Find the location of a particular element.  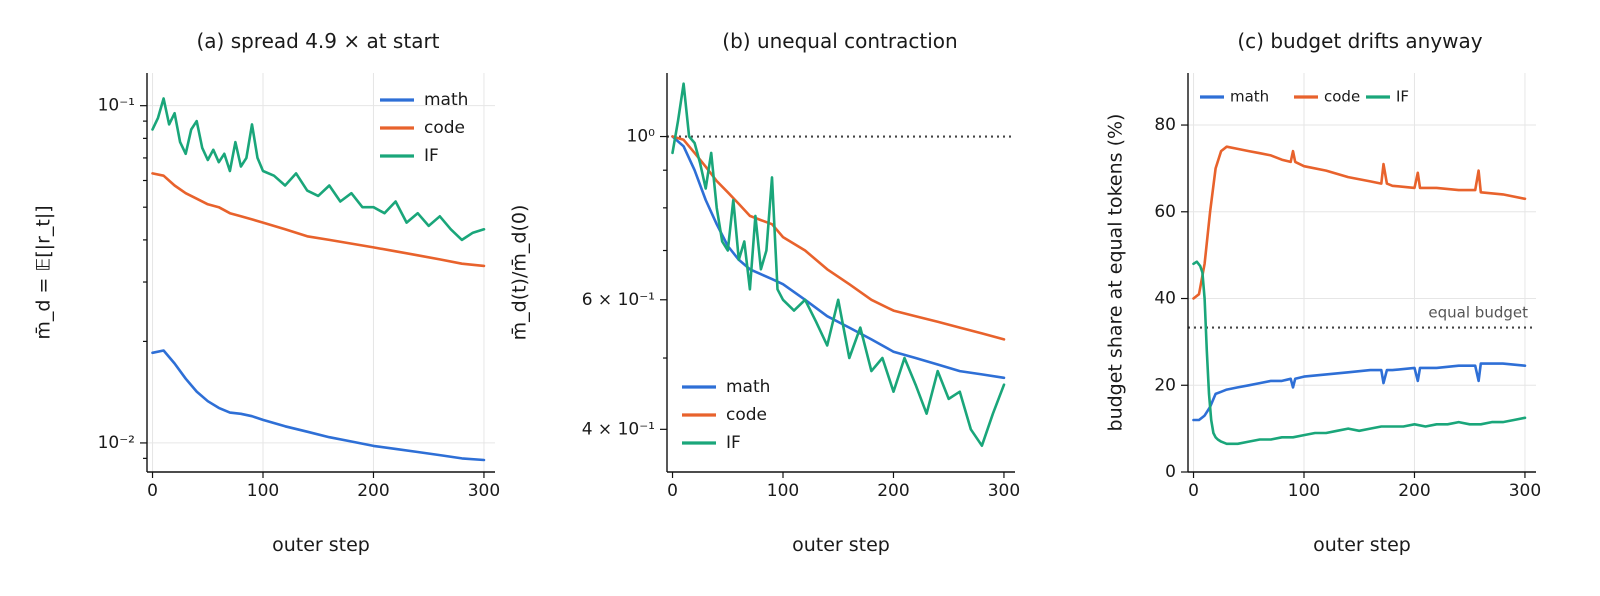

y-axis-label: m̄_d(t)/m̄_d(0) is located at coordinates (520, 273).